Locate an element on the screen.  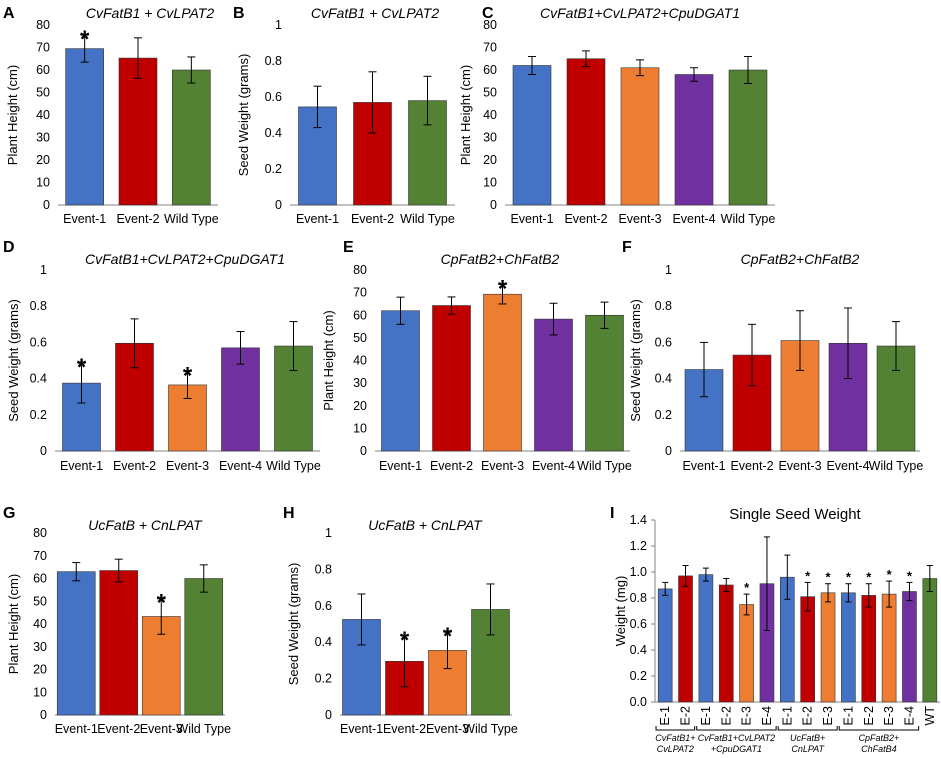
y-tick-label: 0.0 is located at coordinates (638, 702).